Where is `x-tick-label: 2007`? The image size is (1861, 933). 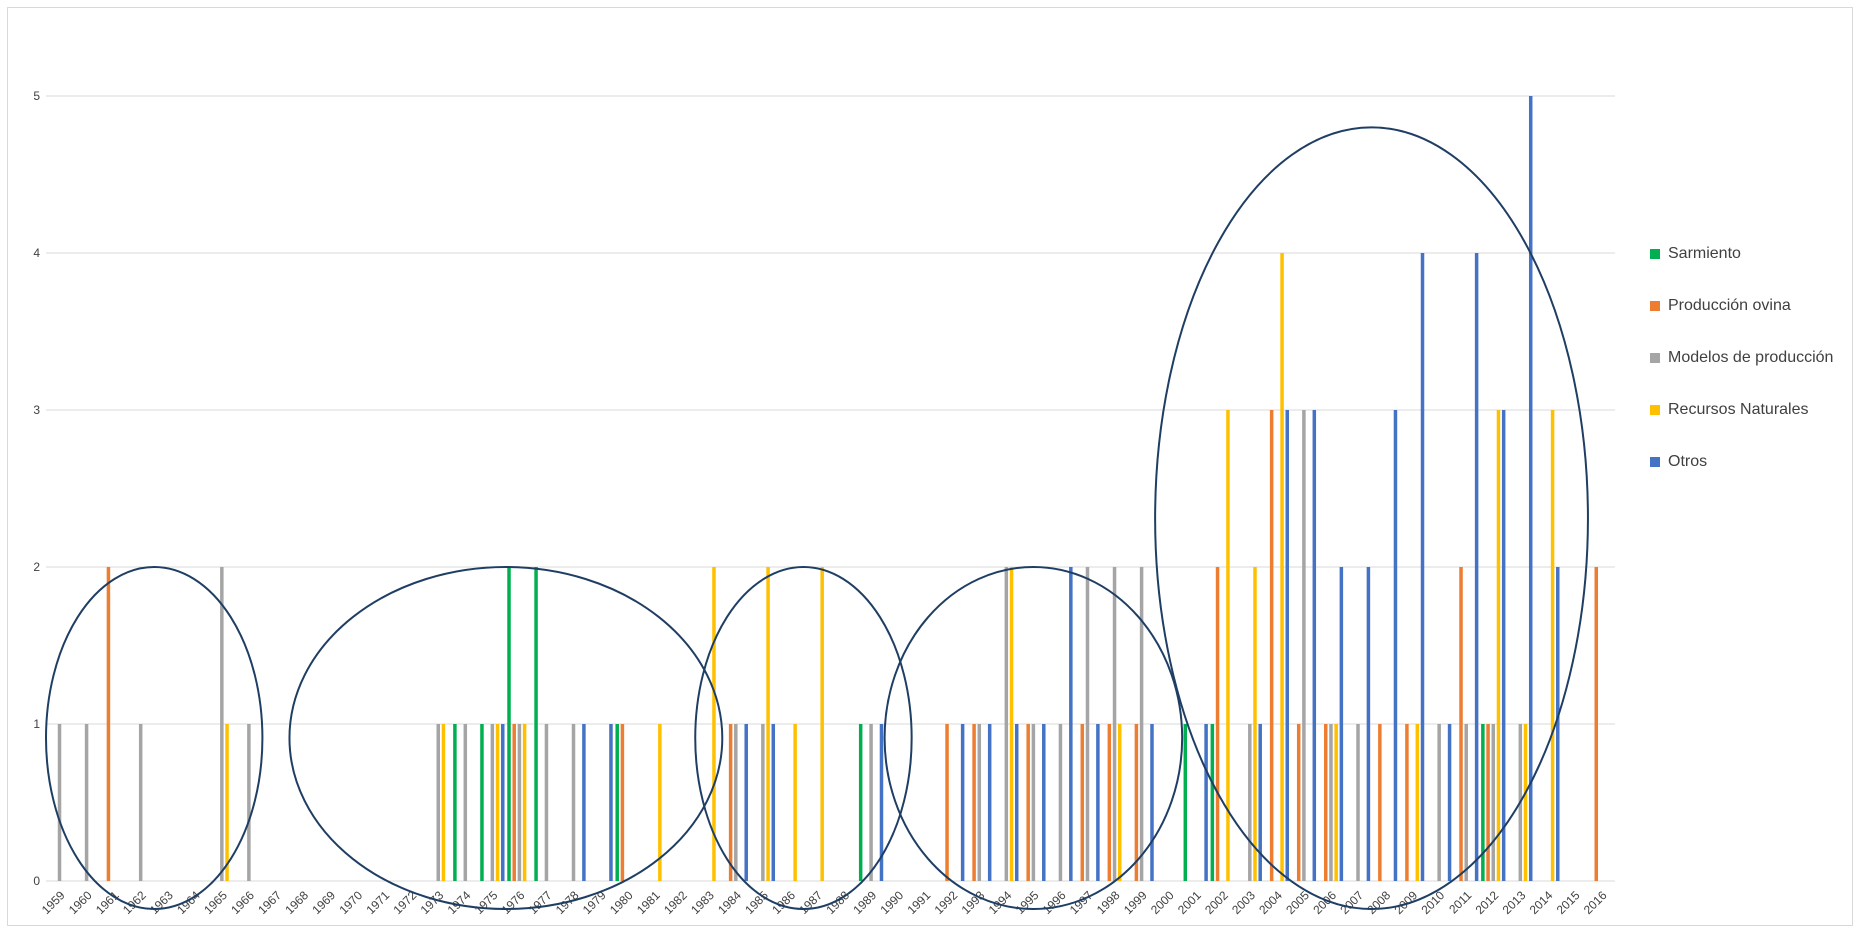
x-tick-label: 2007 is located at coordinates (1351, 902).